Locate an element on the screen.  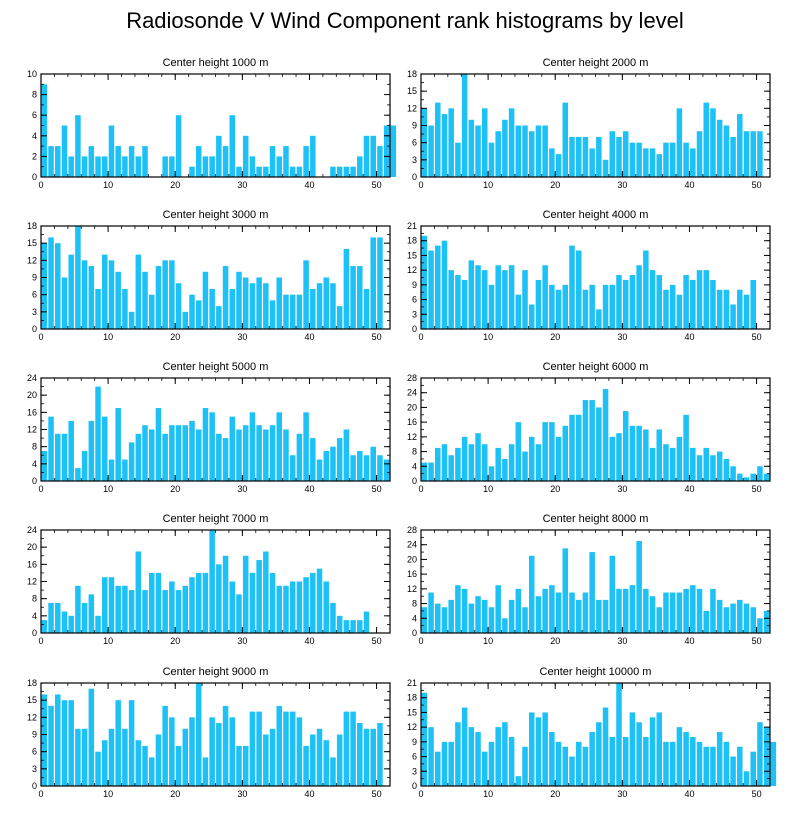
y-tick-label: 9 is located at coordinates (414, 126).